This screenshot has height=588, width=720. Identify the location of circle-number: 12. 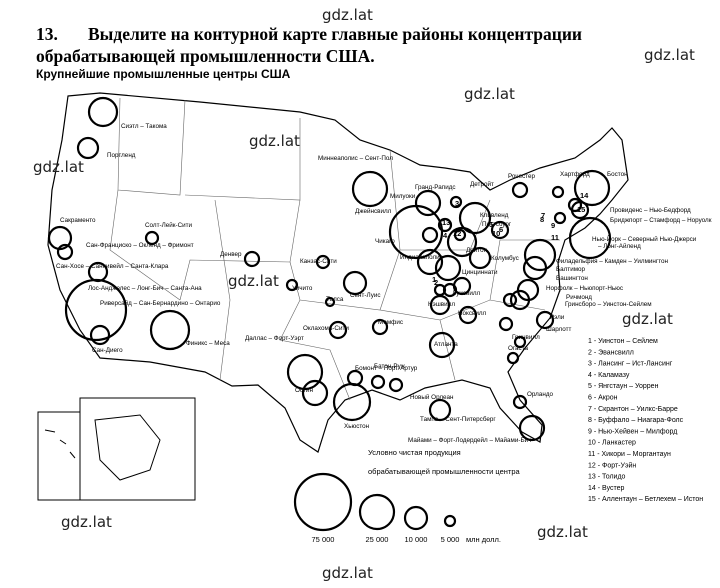
(457, 233).